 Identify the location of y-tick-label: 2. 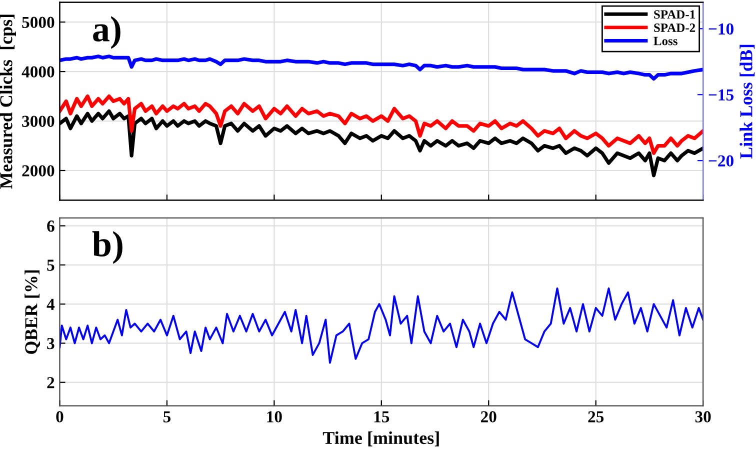
(50, 382).